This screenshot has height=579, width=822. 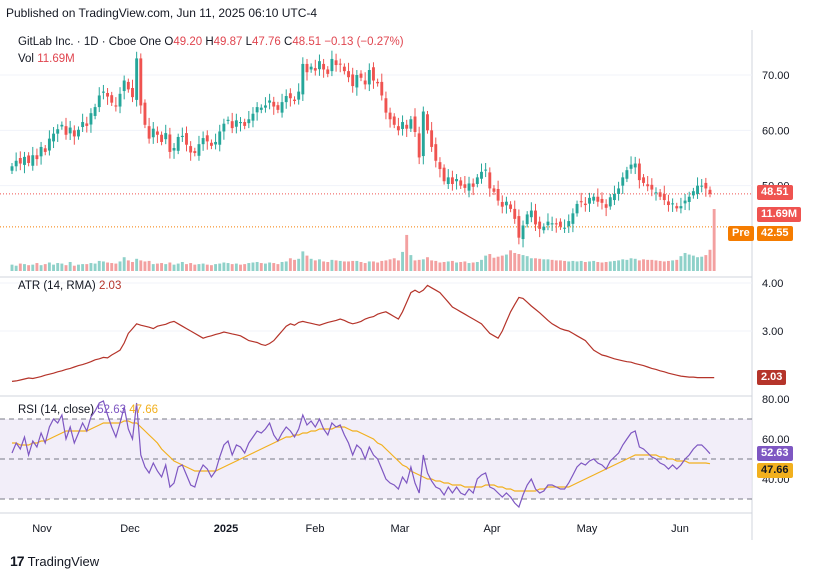 What do you see at coordinates (17, 561) in the screenshot?
I see `tradingview-logo-icon: 17` at bounding box center [17, 561].